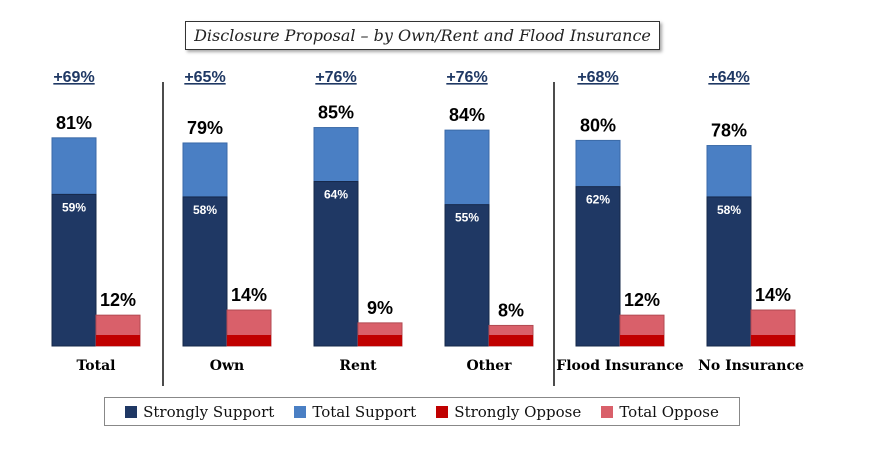 The height and width of the screenshot is (467, 875). I want to click on label-strongly-support-rent: 64%, so click(336, 195).